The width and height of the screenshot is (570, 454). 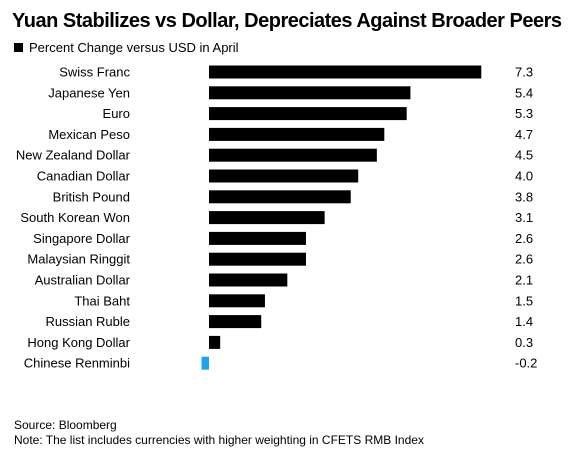 What do you see at coordinates (524, 134) in the screenshot?
I see `data-label: 4.7` at bounding box center [524, 134].